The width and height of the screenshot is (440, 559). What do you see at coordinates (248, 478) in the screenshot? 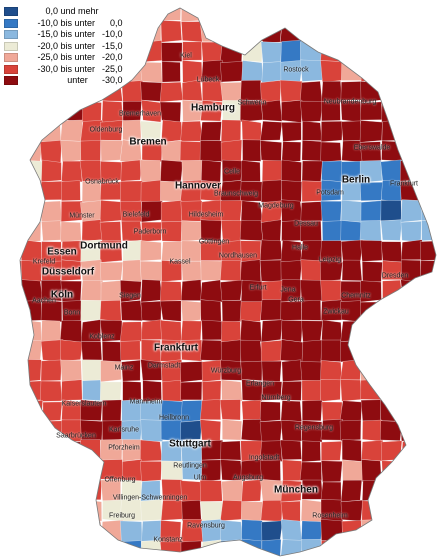
I see `city-label-augsburg: Augsburg` at bounding box center [248, 478].